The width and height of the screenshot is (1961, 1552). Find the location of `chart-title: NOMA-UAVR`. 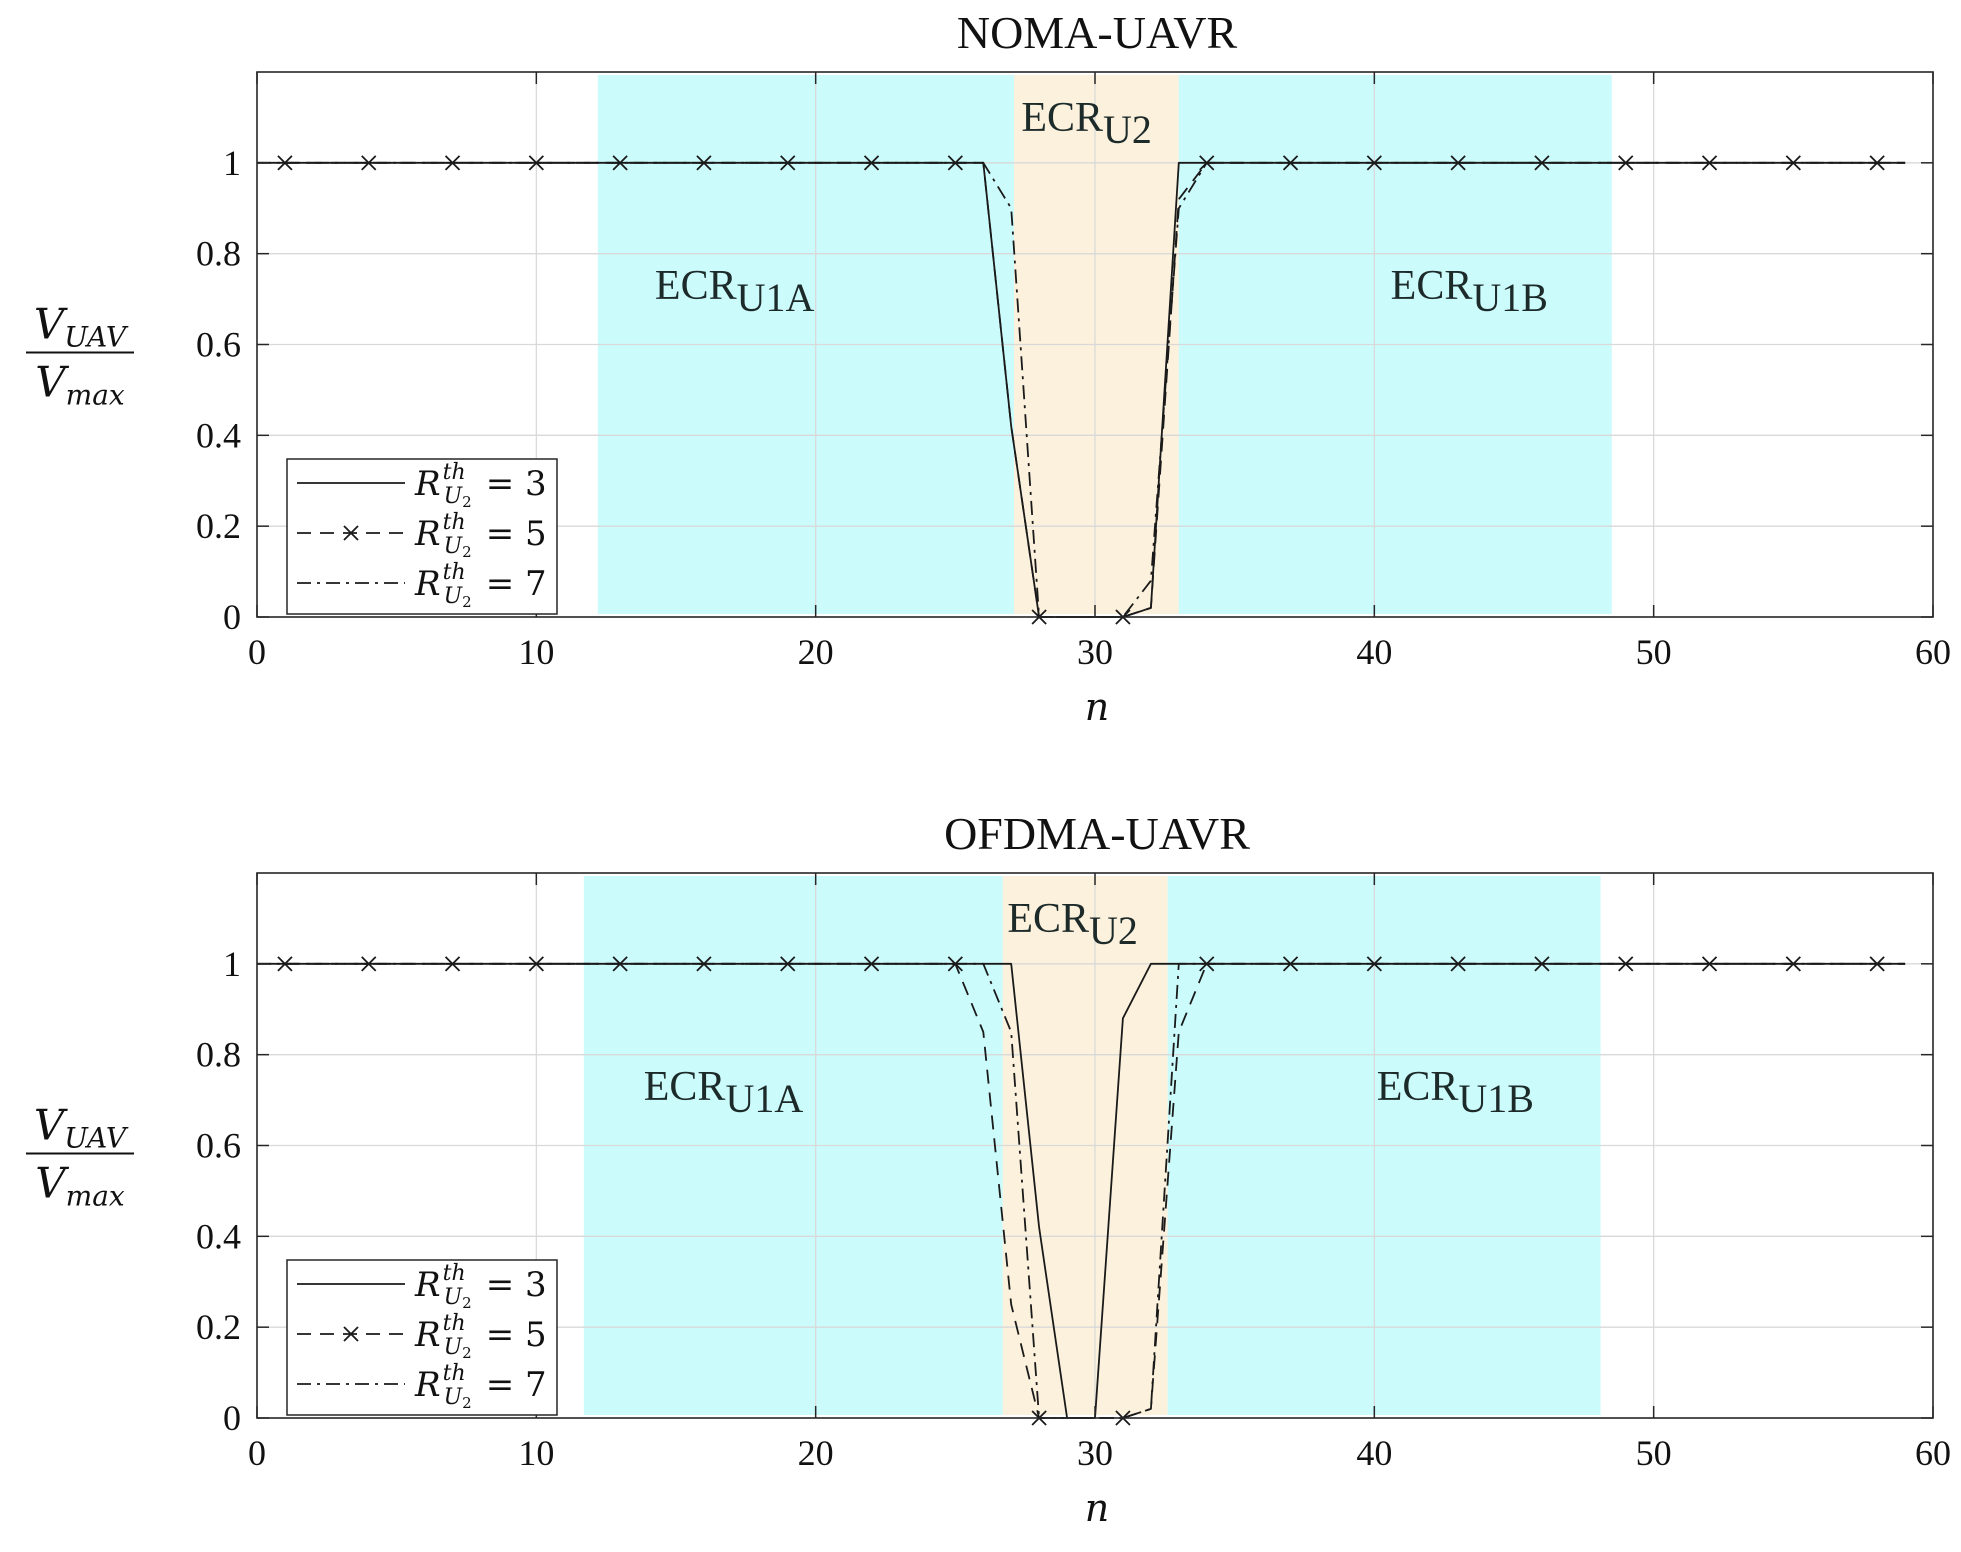

chart-title: NOMA-UAVR is located at coordinates (1097, 32).